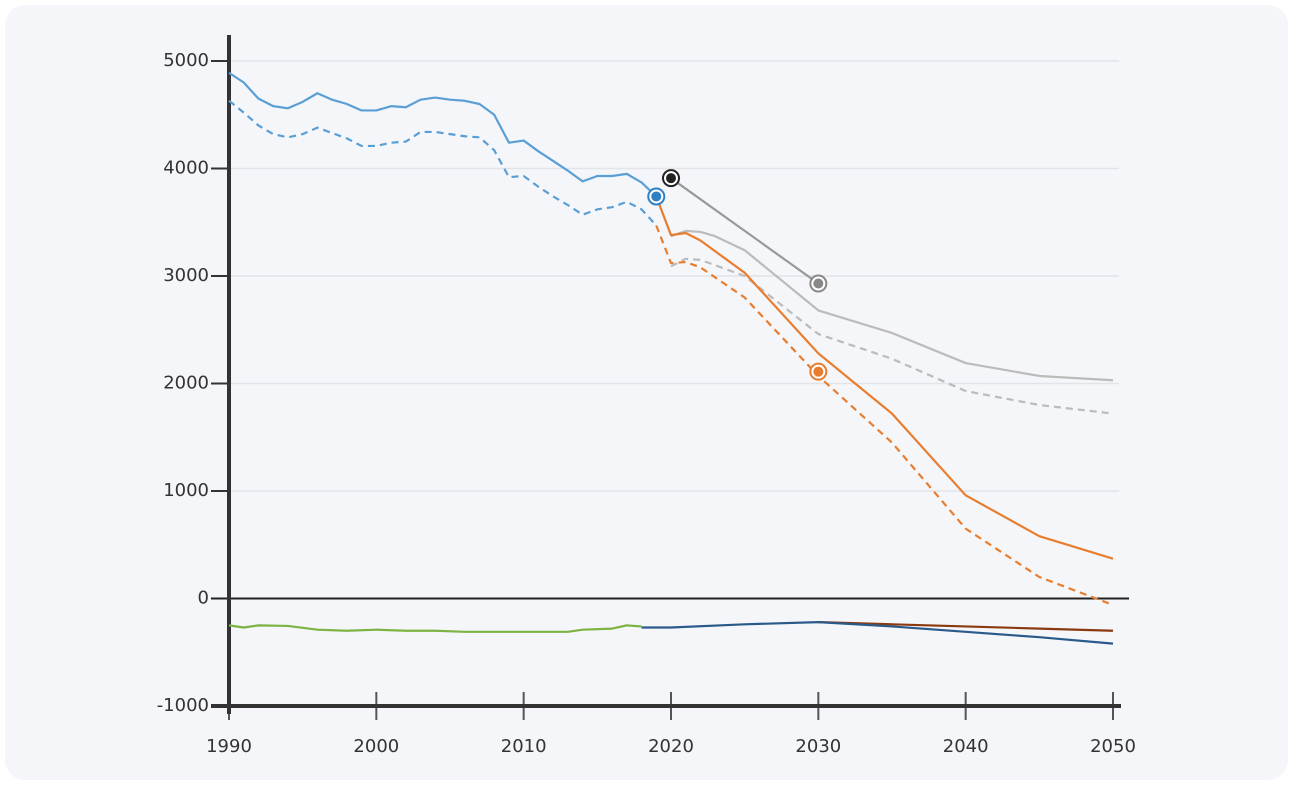 The width and height of the screenshot is (1293, 785). Describe the element at coordinates (183, 705) in the screenshot. I see `y-tick-label: -1000` at that location.